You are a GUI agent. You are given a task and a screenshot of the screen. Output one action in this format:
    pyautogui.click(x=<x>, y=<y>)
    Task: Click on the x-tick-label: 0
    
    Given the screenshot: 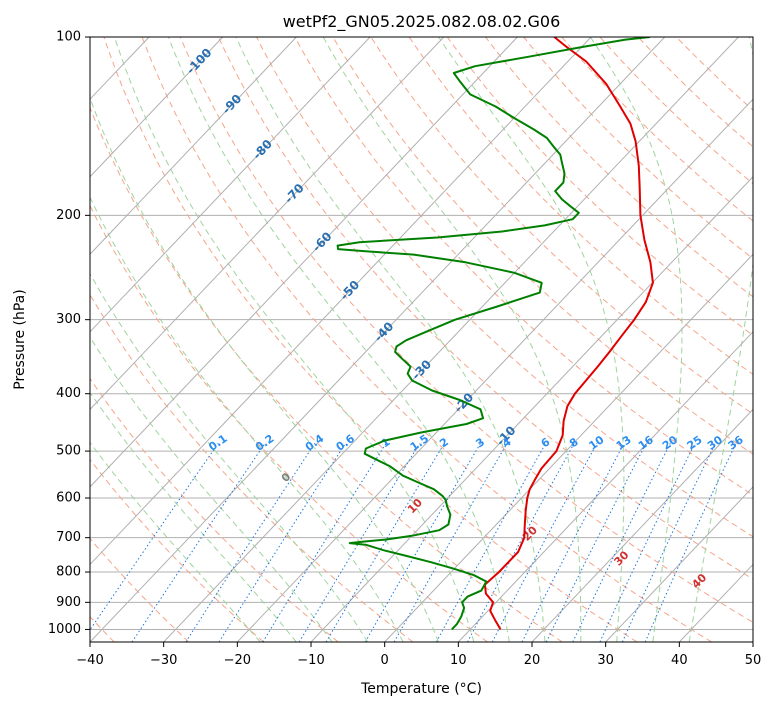 What is the action you would take?
    pyautogui.click(x=385, y=660)
    